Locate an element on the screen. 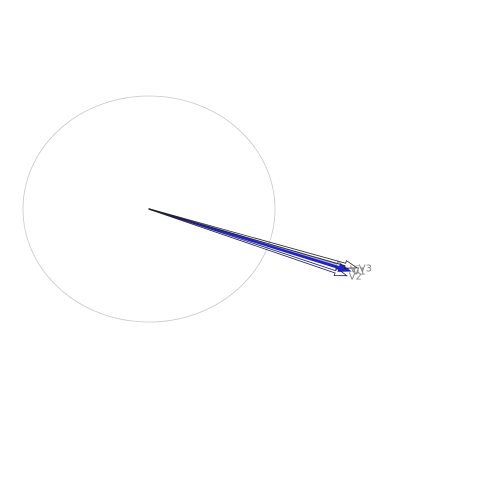 Image resolution: width=480 pixels, height=485 pixels. vector-label-v1: V1 is located at coordinates (359, 272).